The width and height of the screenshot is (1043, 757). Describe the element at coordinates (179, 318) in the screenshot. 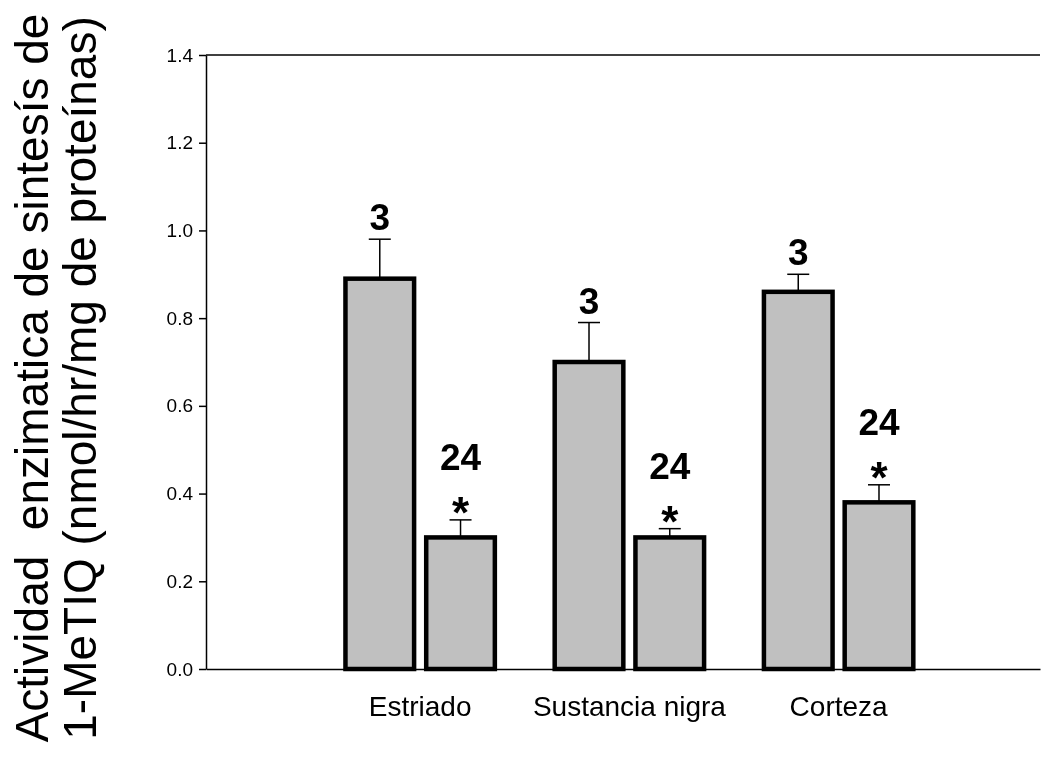

I see `y-tick-label: 0.8` at that location.